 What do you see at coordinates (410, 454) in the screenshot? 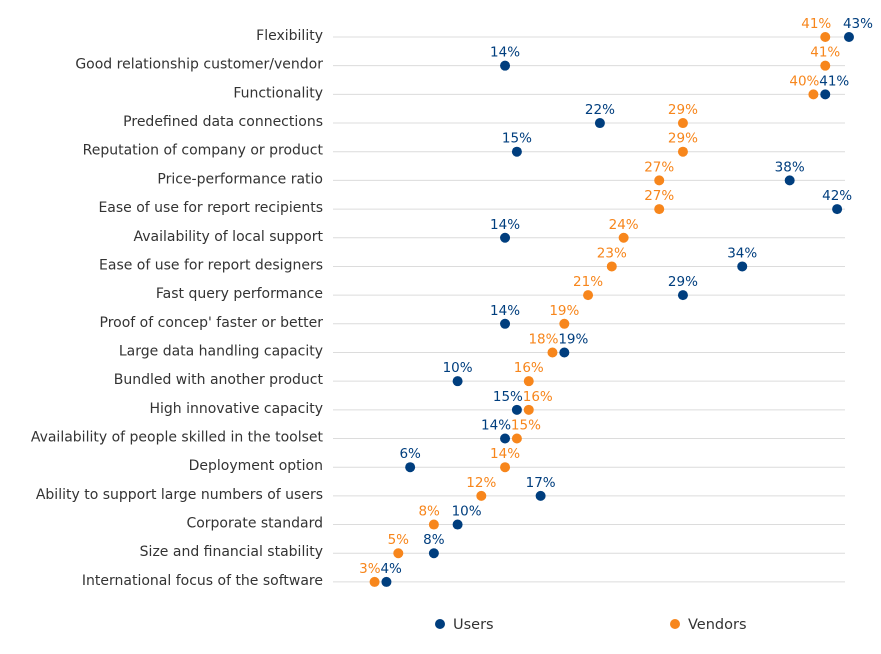
I see `users-value-label: 6%` at bounding box center [410, 454].